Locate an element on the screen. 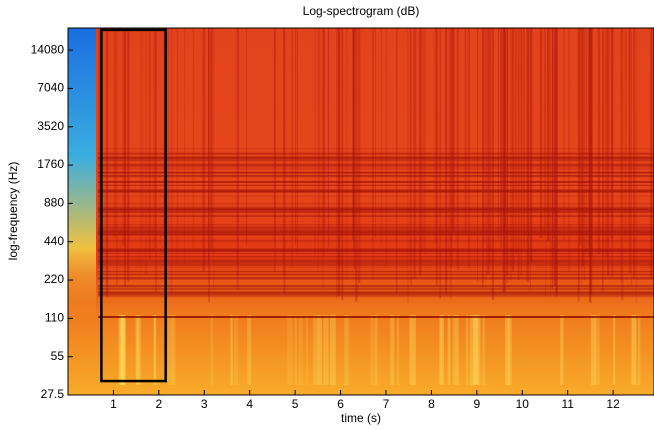  y-tick-label: 1760 is located at coordinates (50, 164).